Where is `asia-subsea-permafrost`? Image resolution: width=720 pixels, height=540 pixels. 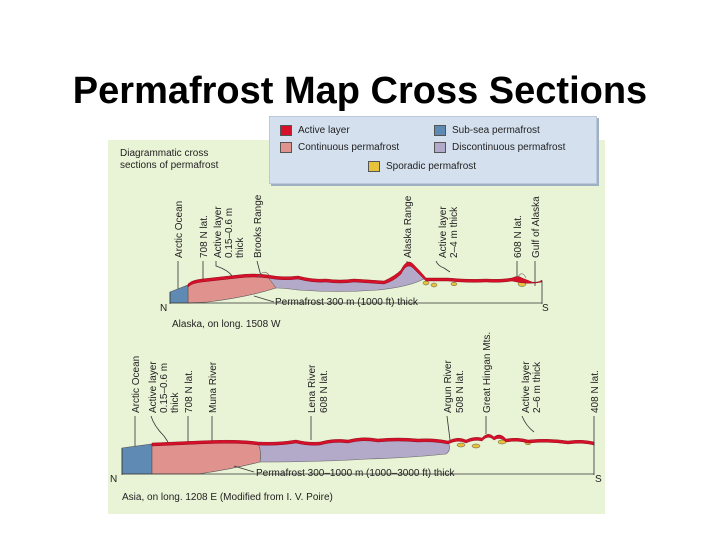
asia-subsea-permafrost is located at coordinates (137, 459).